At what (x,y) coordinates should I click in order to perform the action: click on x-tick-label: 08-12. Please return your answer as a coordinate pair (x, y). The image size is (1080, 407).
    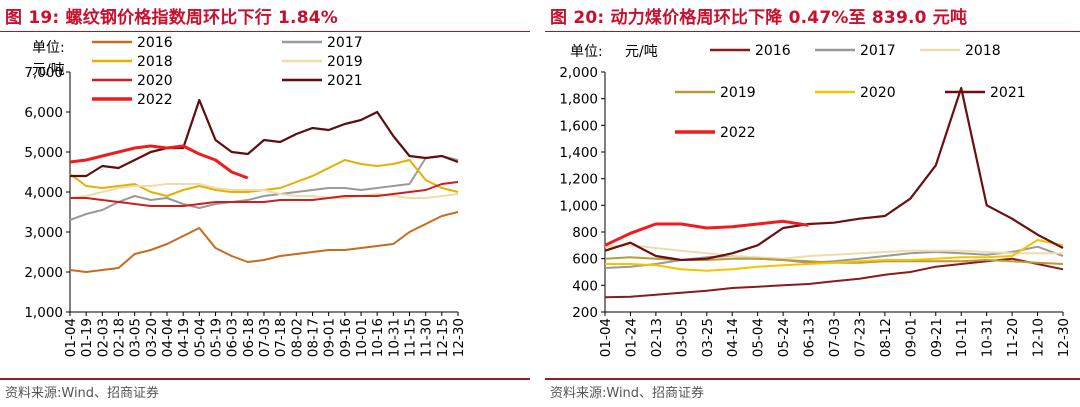
    Looking at the image, I should click on (886, 337).